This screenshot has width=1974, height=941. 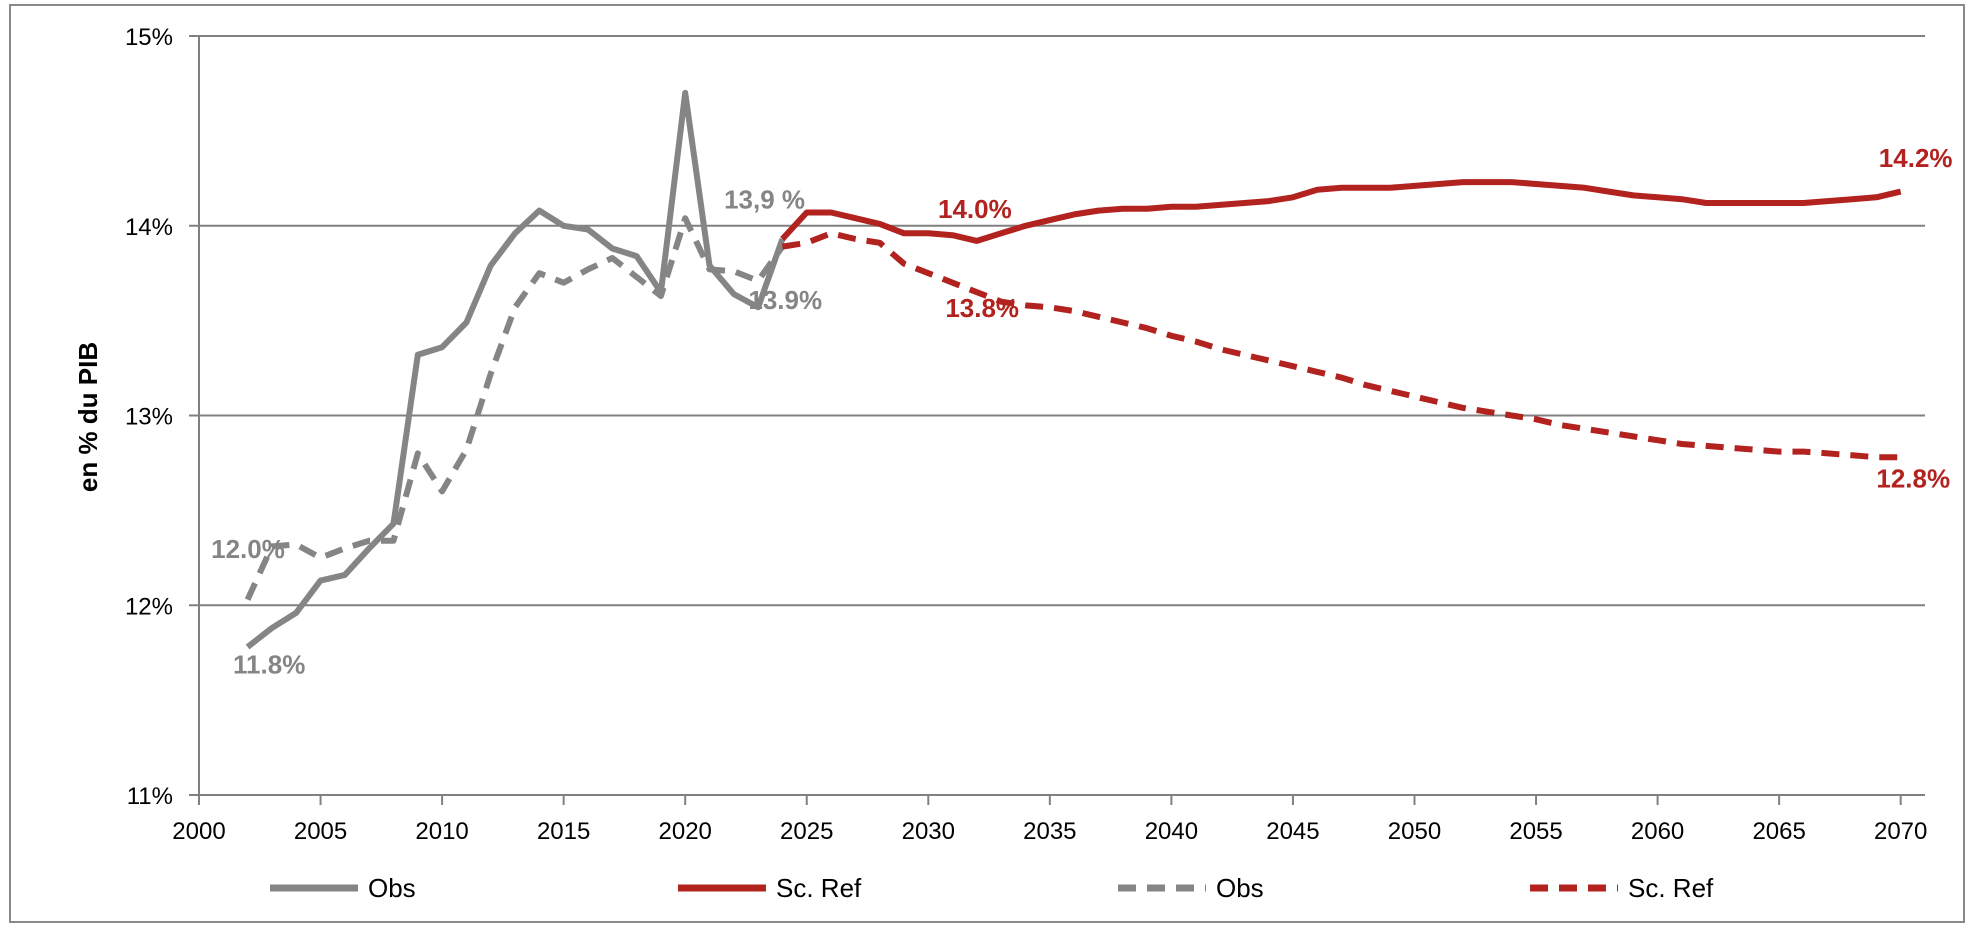 I want to click on y-tick-label: 12%, so click(x=149, y=606).